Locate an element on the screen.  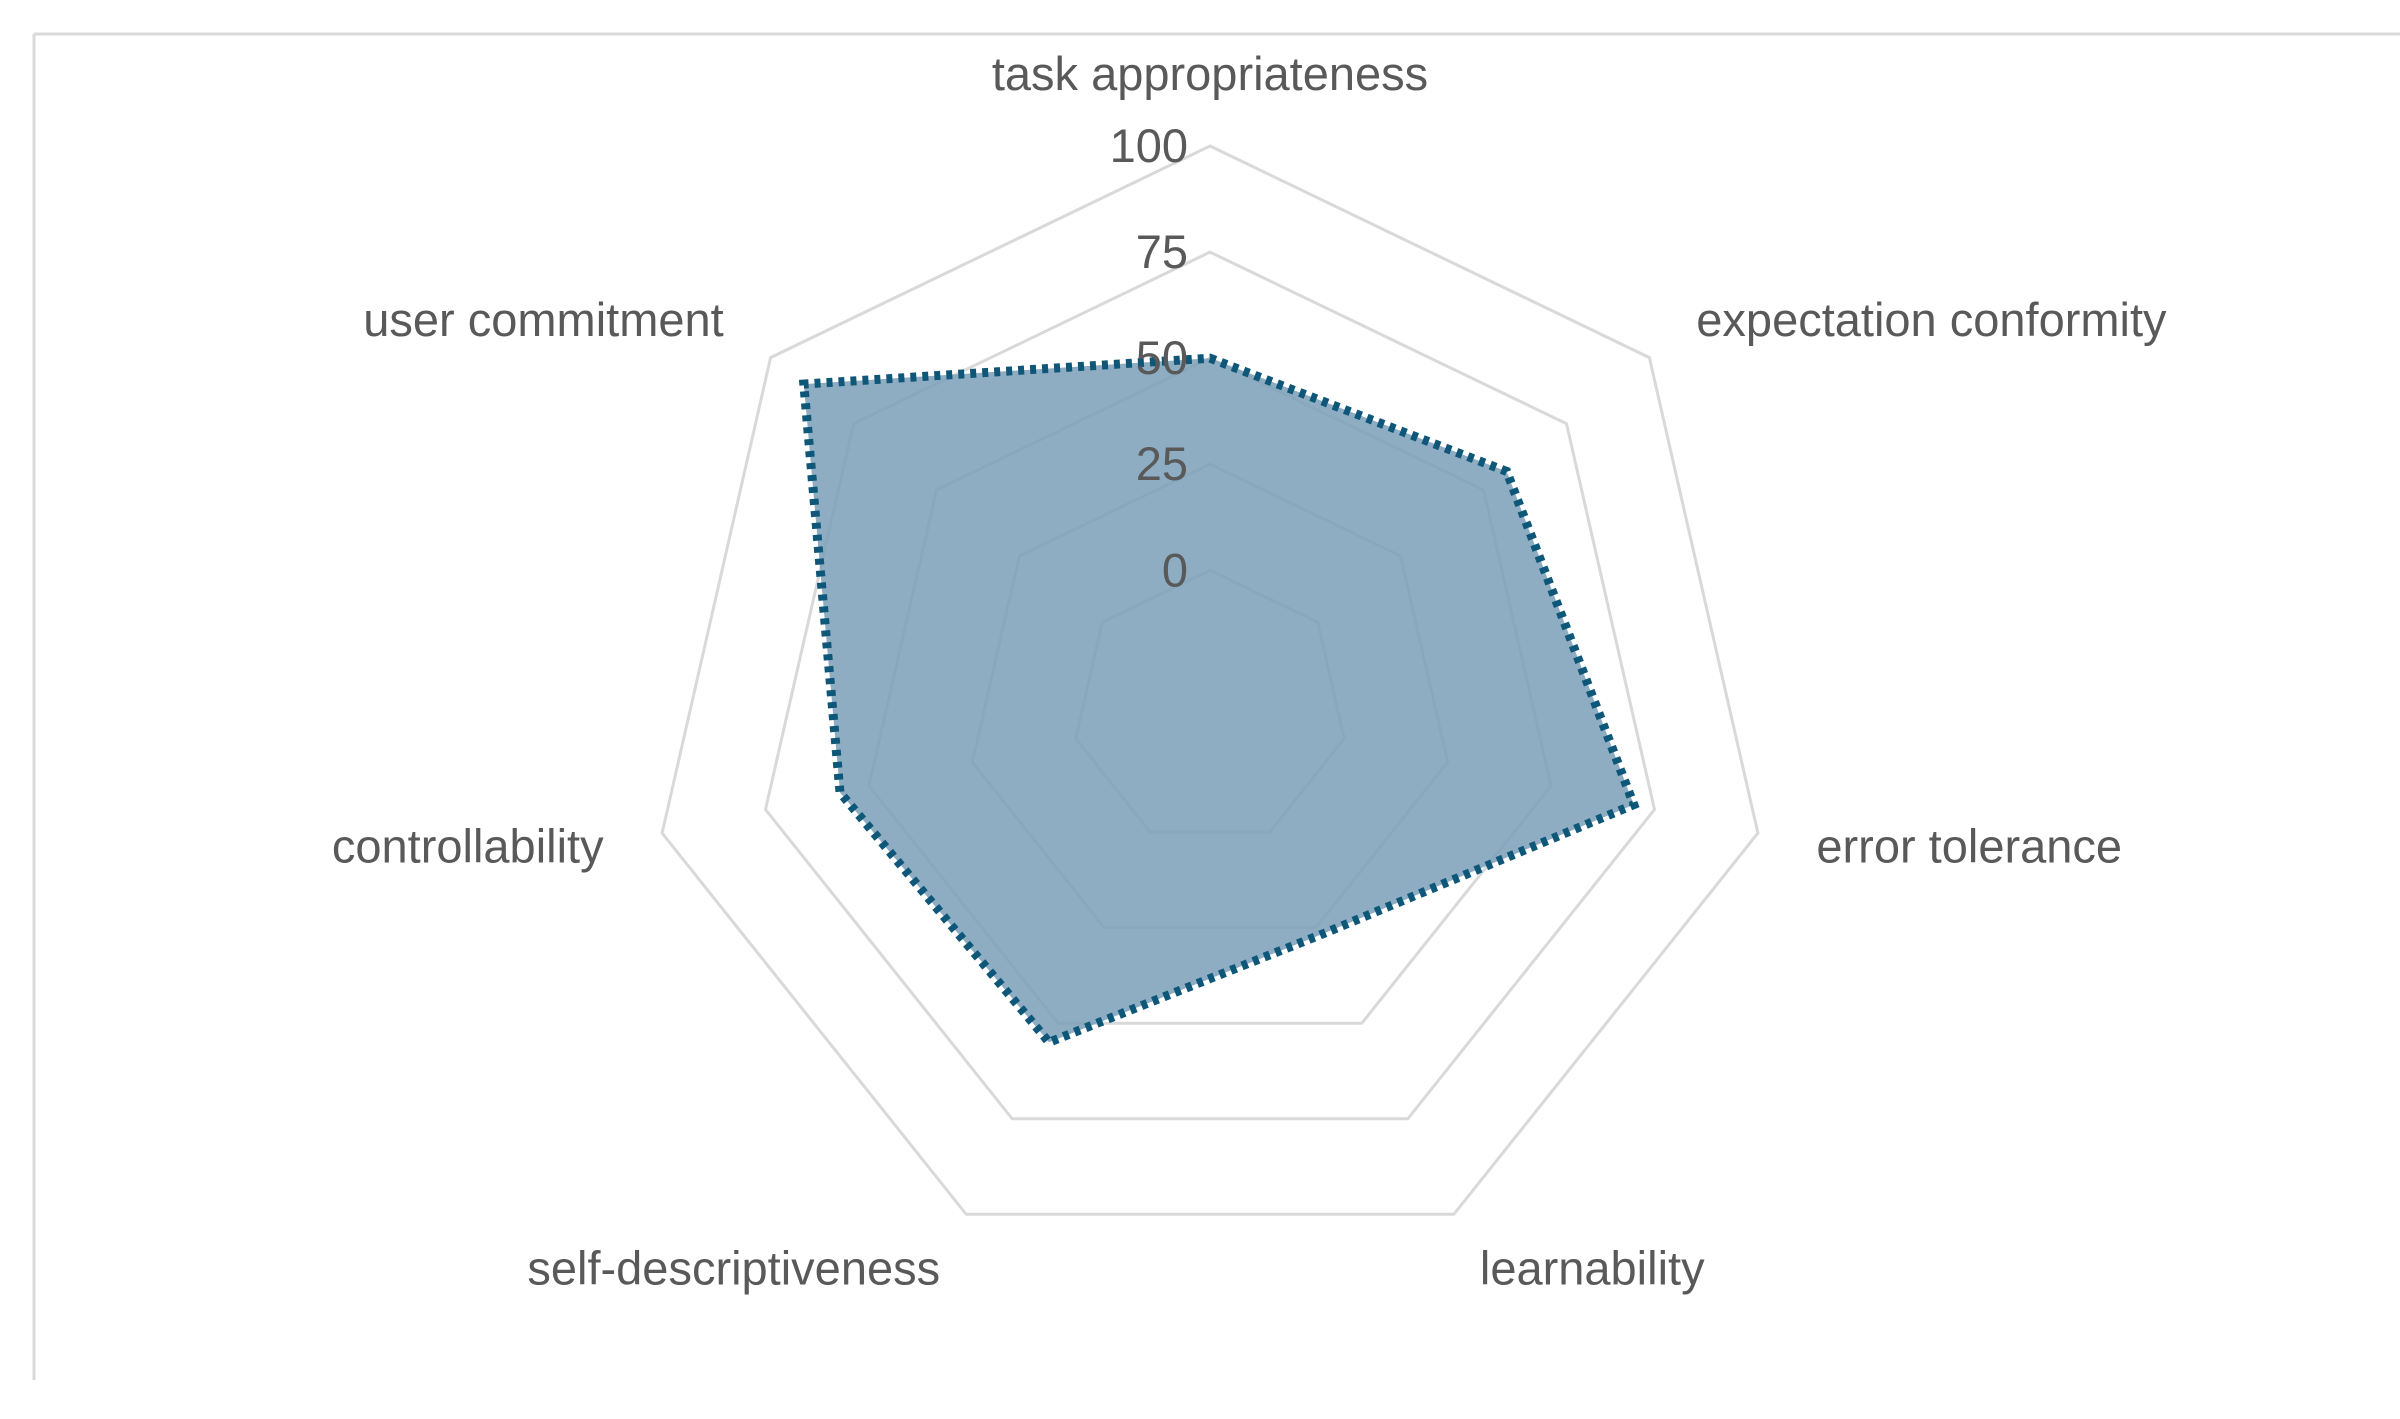
tick-label-50: 50 is located at coordinates (1162, 357).